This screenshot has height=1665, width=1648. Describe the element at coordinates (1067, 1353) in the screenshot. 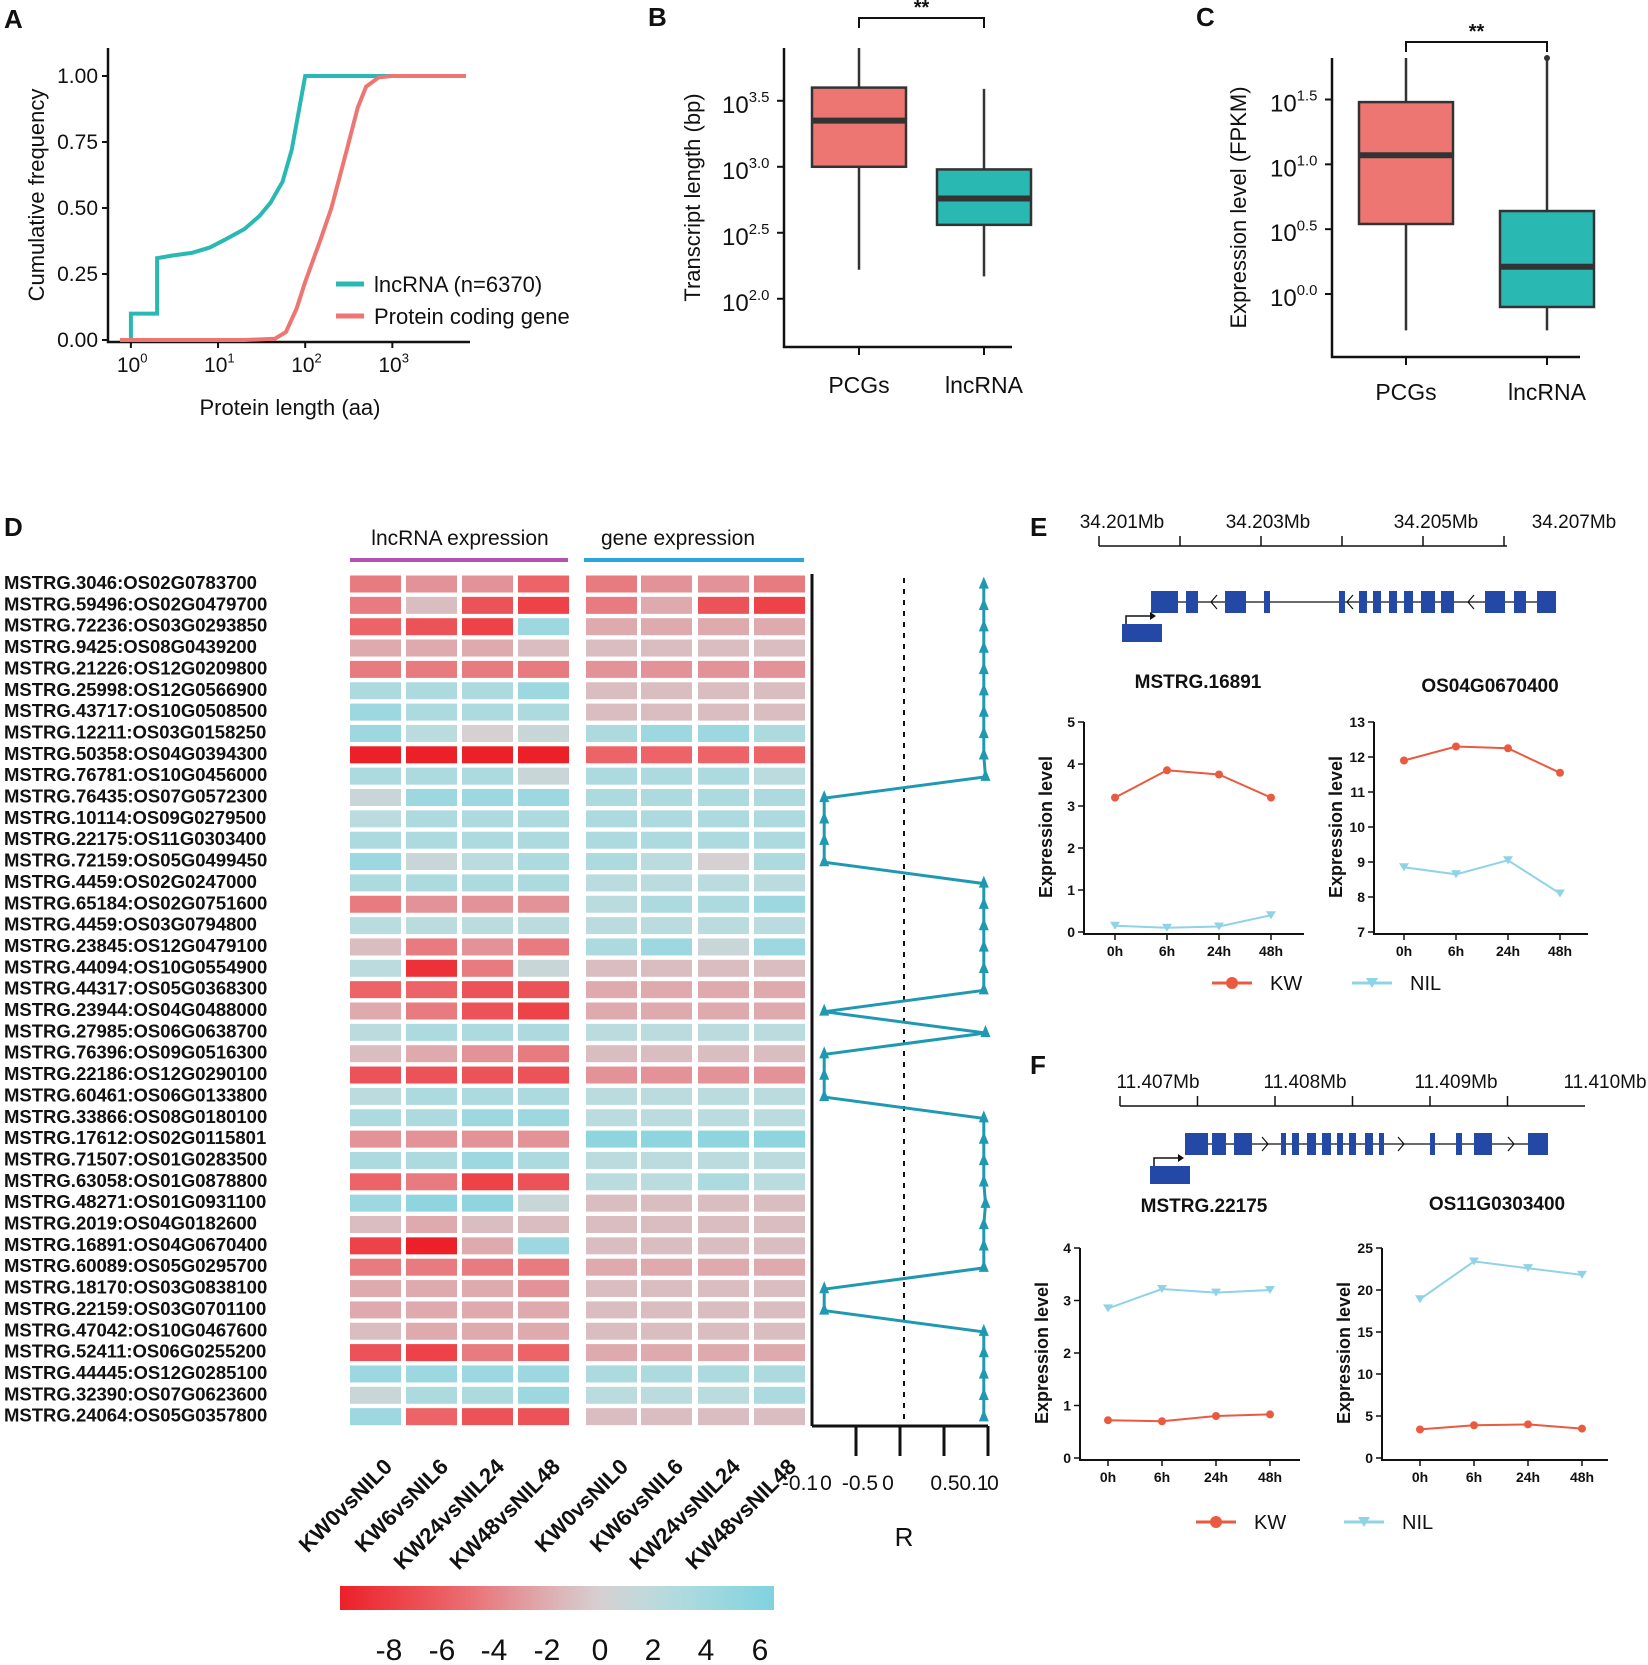

I see `y-tick-label: 2` at that location.